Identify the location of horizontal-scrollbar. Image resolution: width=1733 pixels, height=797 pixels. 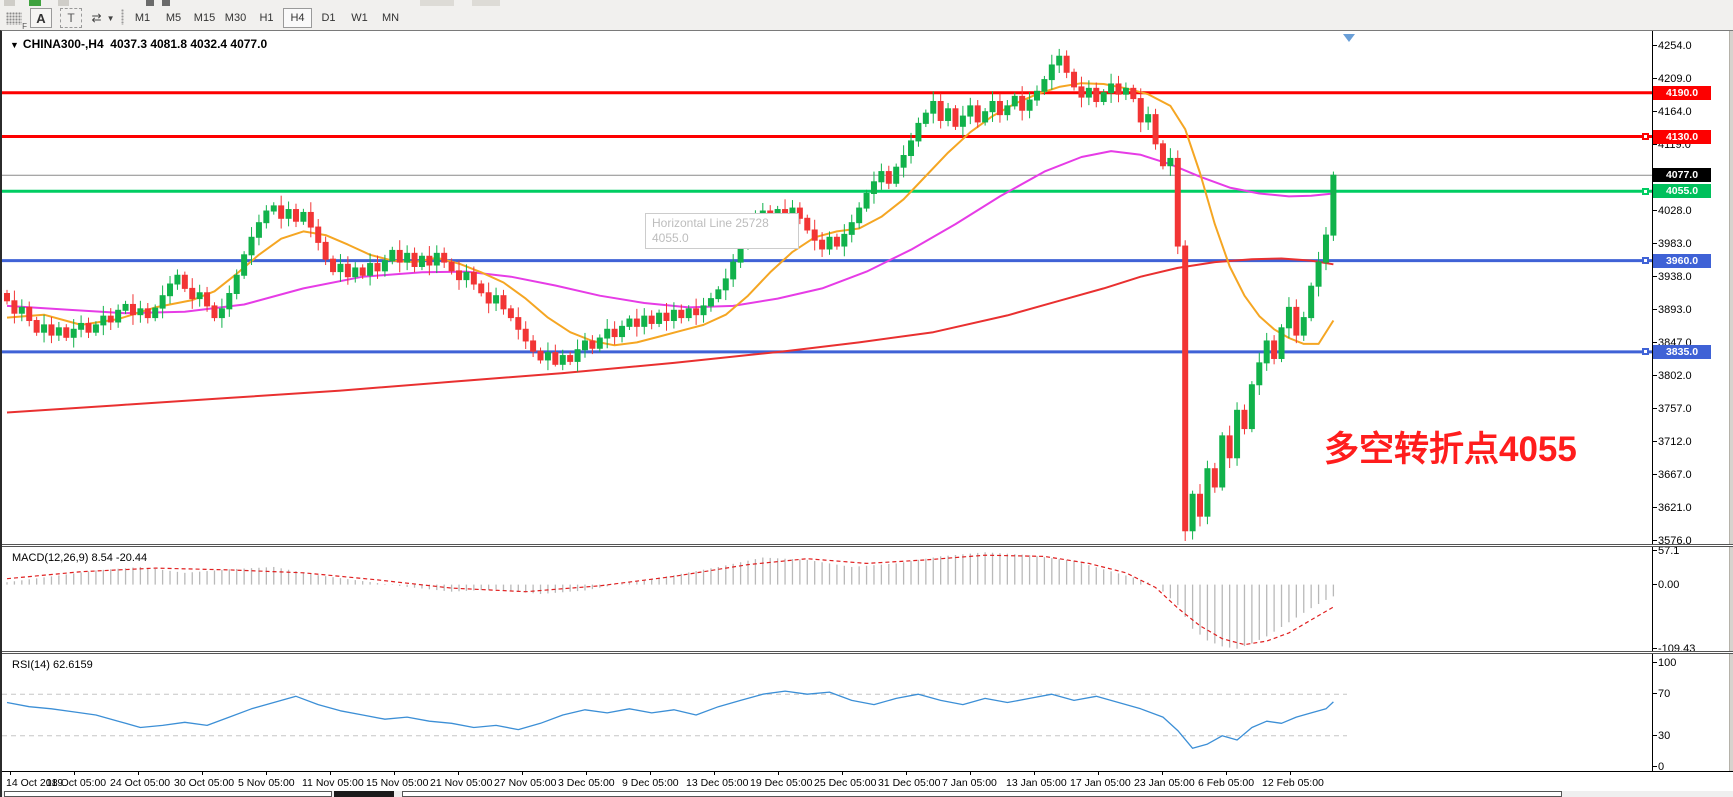
(867, 794).